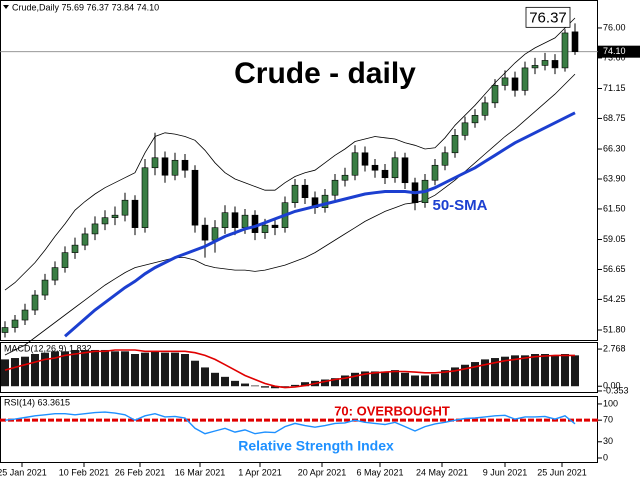 This screenshot has height=480, width=640. What do you see at coordinates (6, 7) in the screenshot?
I see `menu-triangle` at bounding box center [6, 7].